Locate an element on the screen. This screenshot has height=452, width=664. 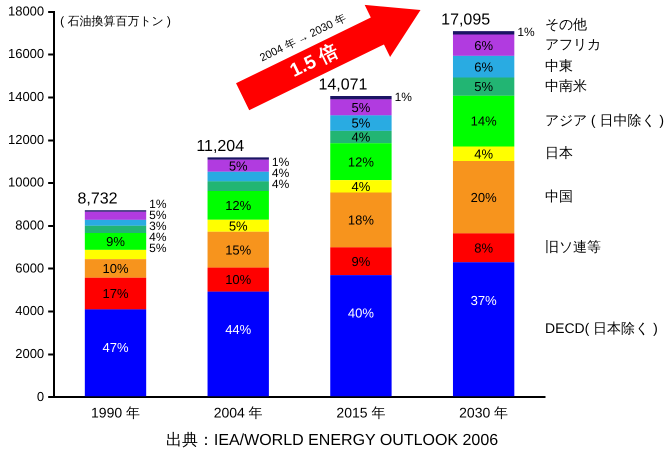
text: DECD( 日本除く ) is located at coordinates (601, 328).